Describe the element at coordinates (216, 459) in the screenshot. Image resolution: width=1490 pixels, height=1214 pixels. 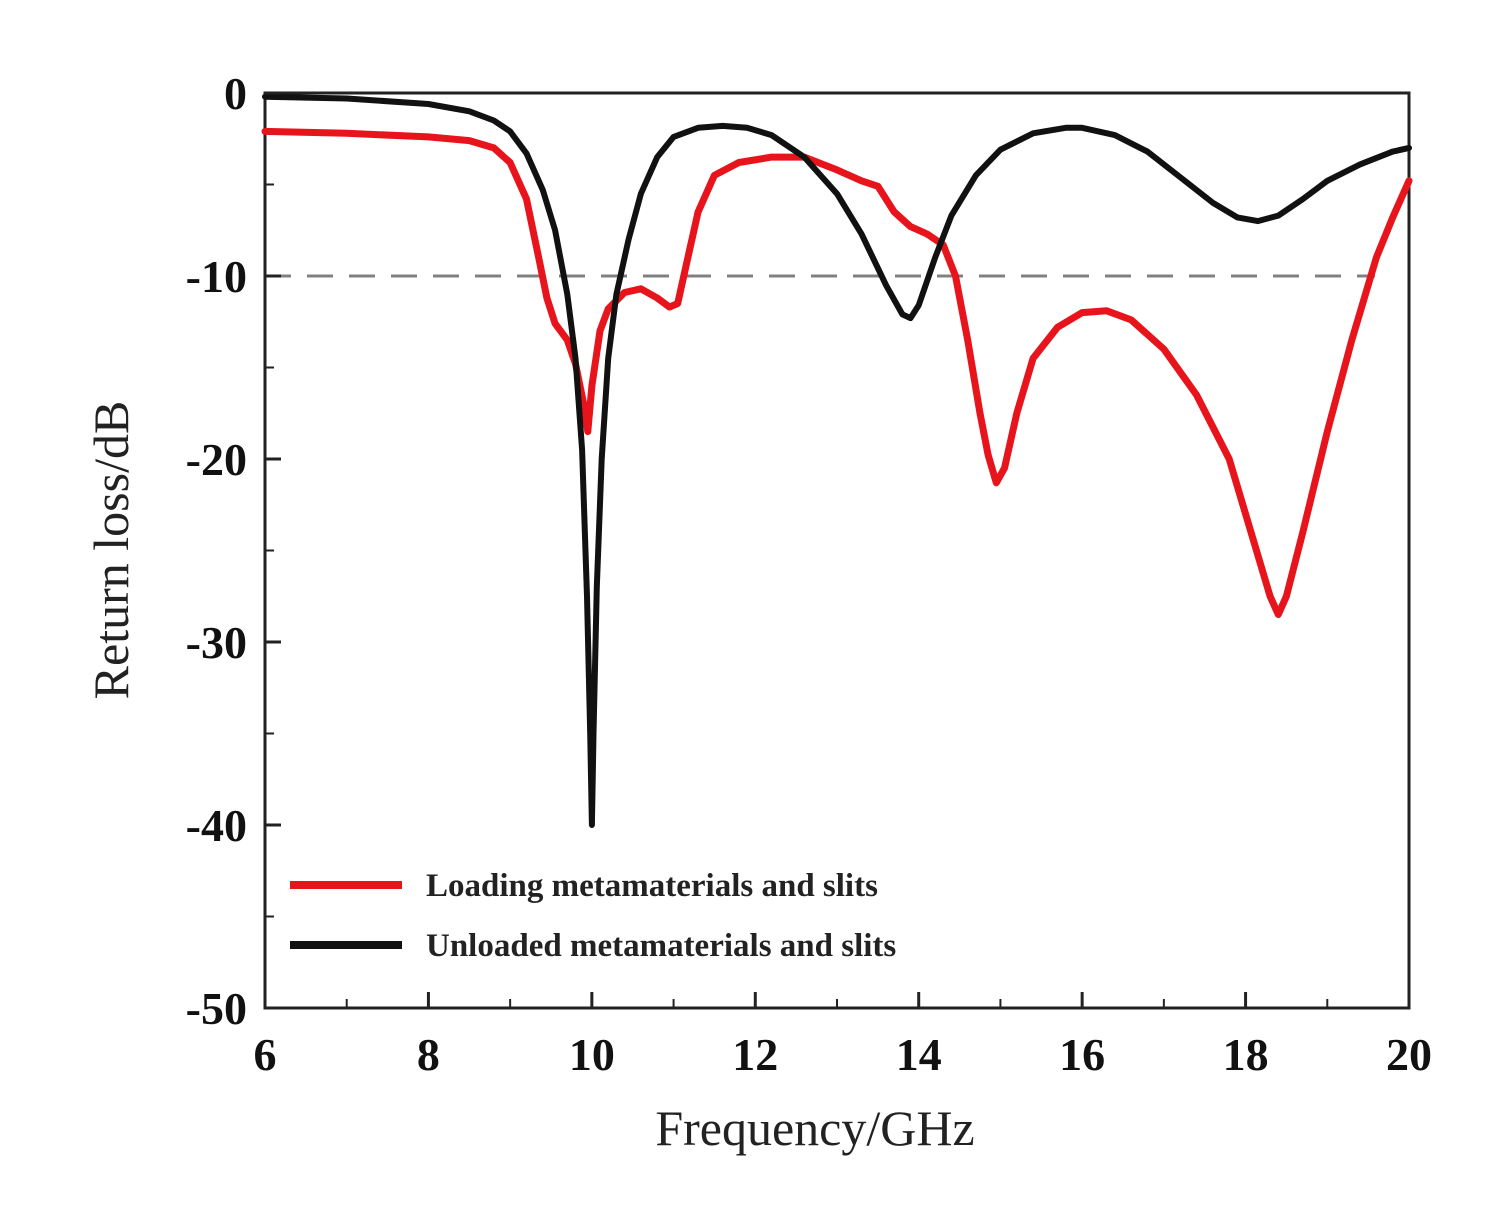
I see `y-tick-label: -20` at that location.